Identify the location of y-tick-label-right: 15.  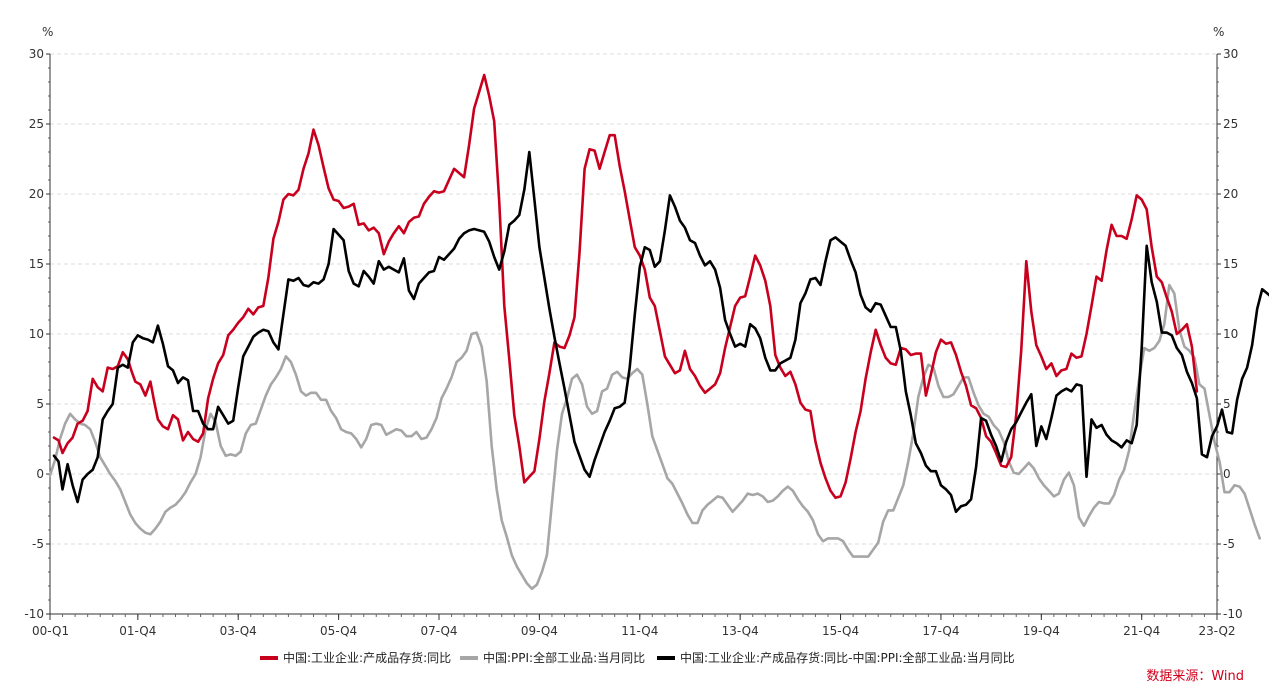
(1230, 264).